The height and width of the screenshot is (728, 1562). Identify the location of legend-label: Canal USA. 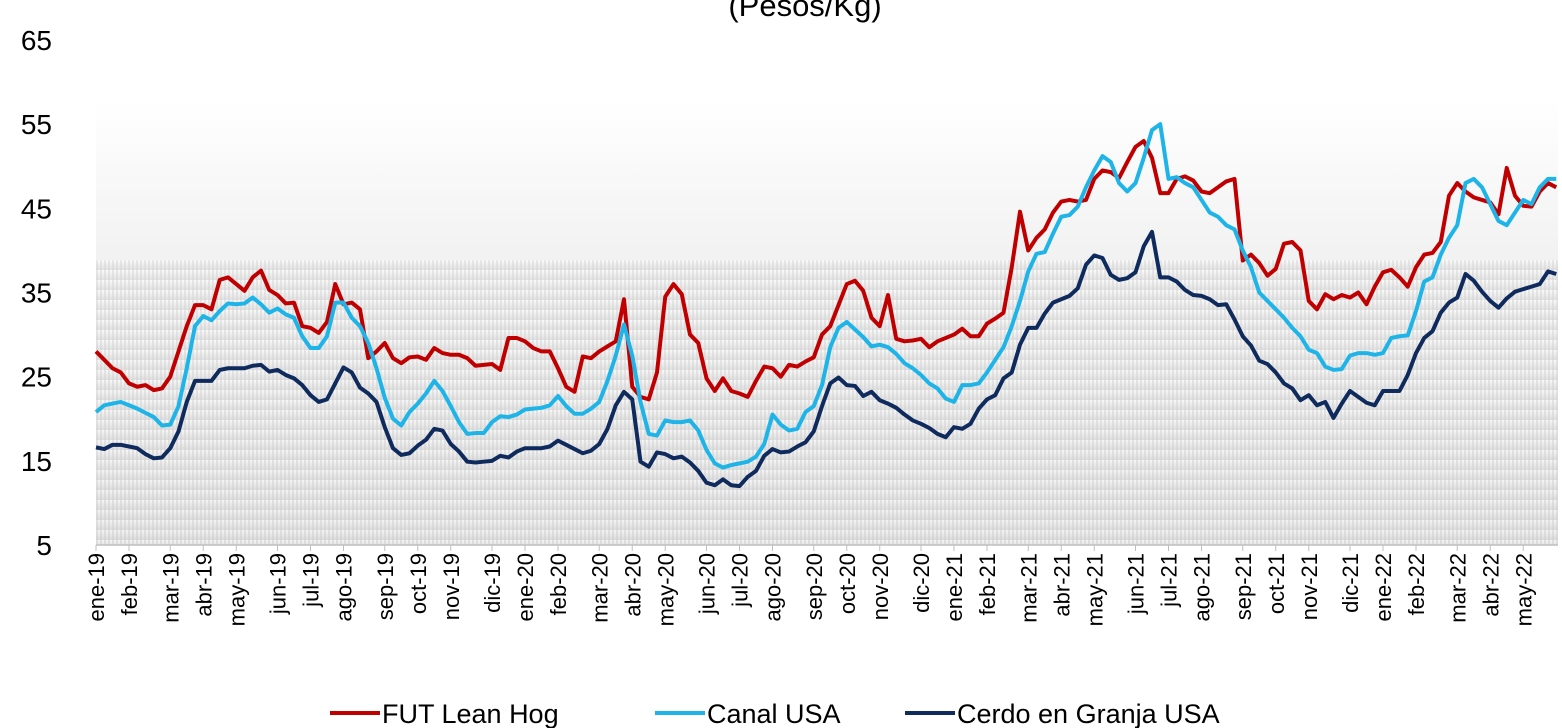
(774, 713).